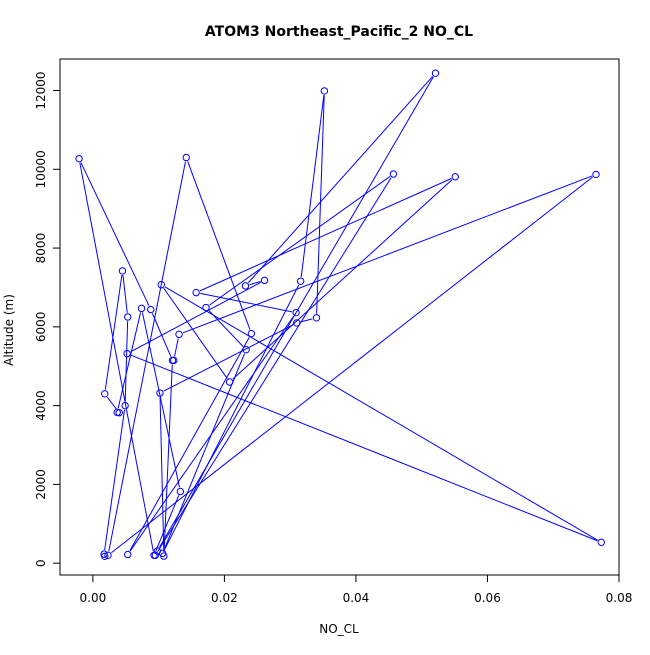 The image size is (650, 655). What do you see at coordinates (619, 598) in the screenshot?
I see `x-tick-label: 0.08` at bounding box center [619, 598].